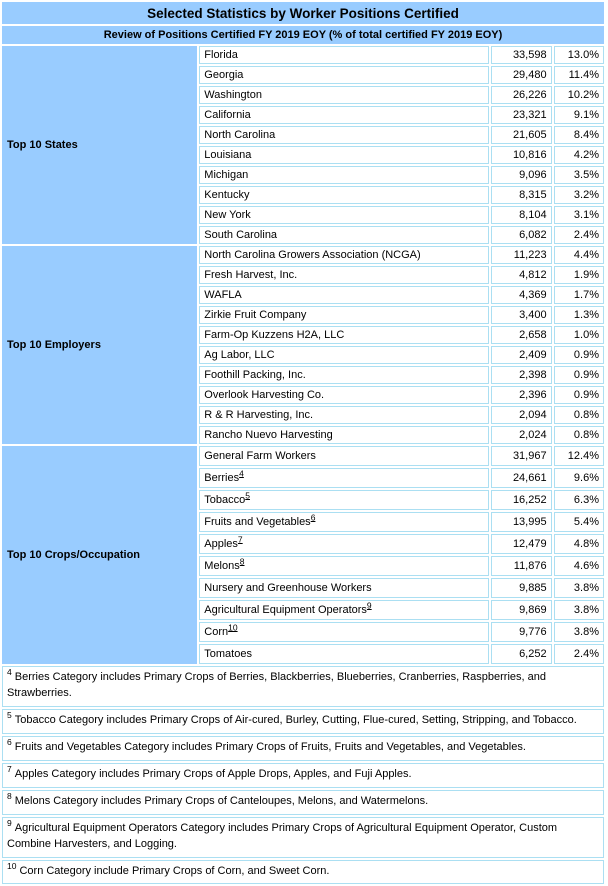 The image size is (608, 886). What do you see at coordinates (344, 275) in the screenshot?
I see `row-name-cell: Fresh Harvest, Inc.` at bounding box center [344, 275].